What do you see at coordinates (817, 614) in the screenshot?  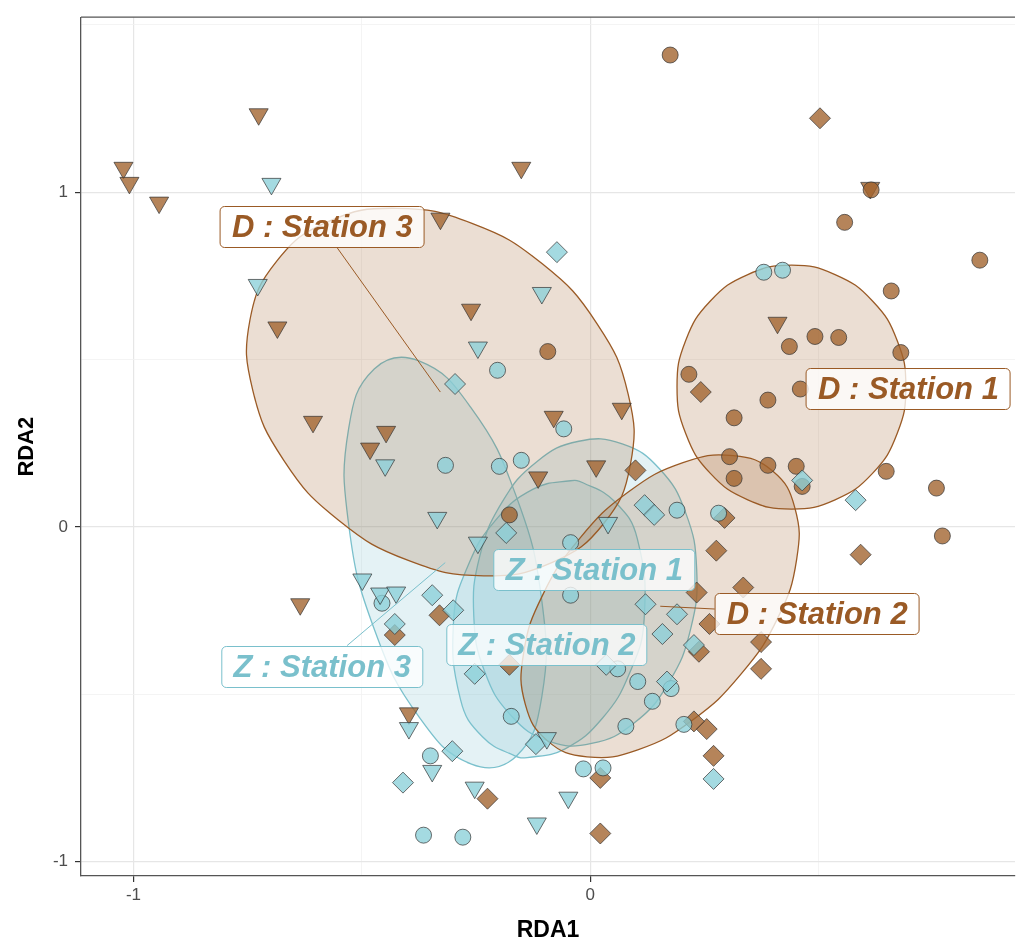 I see `legend-label: D : Station 2` at bounding box center [817, 614].